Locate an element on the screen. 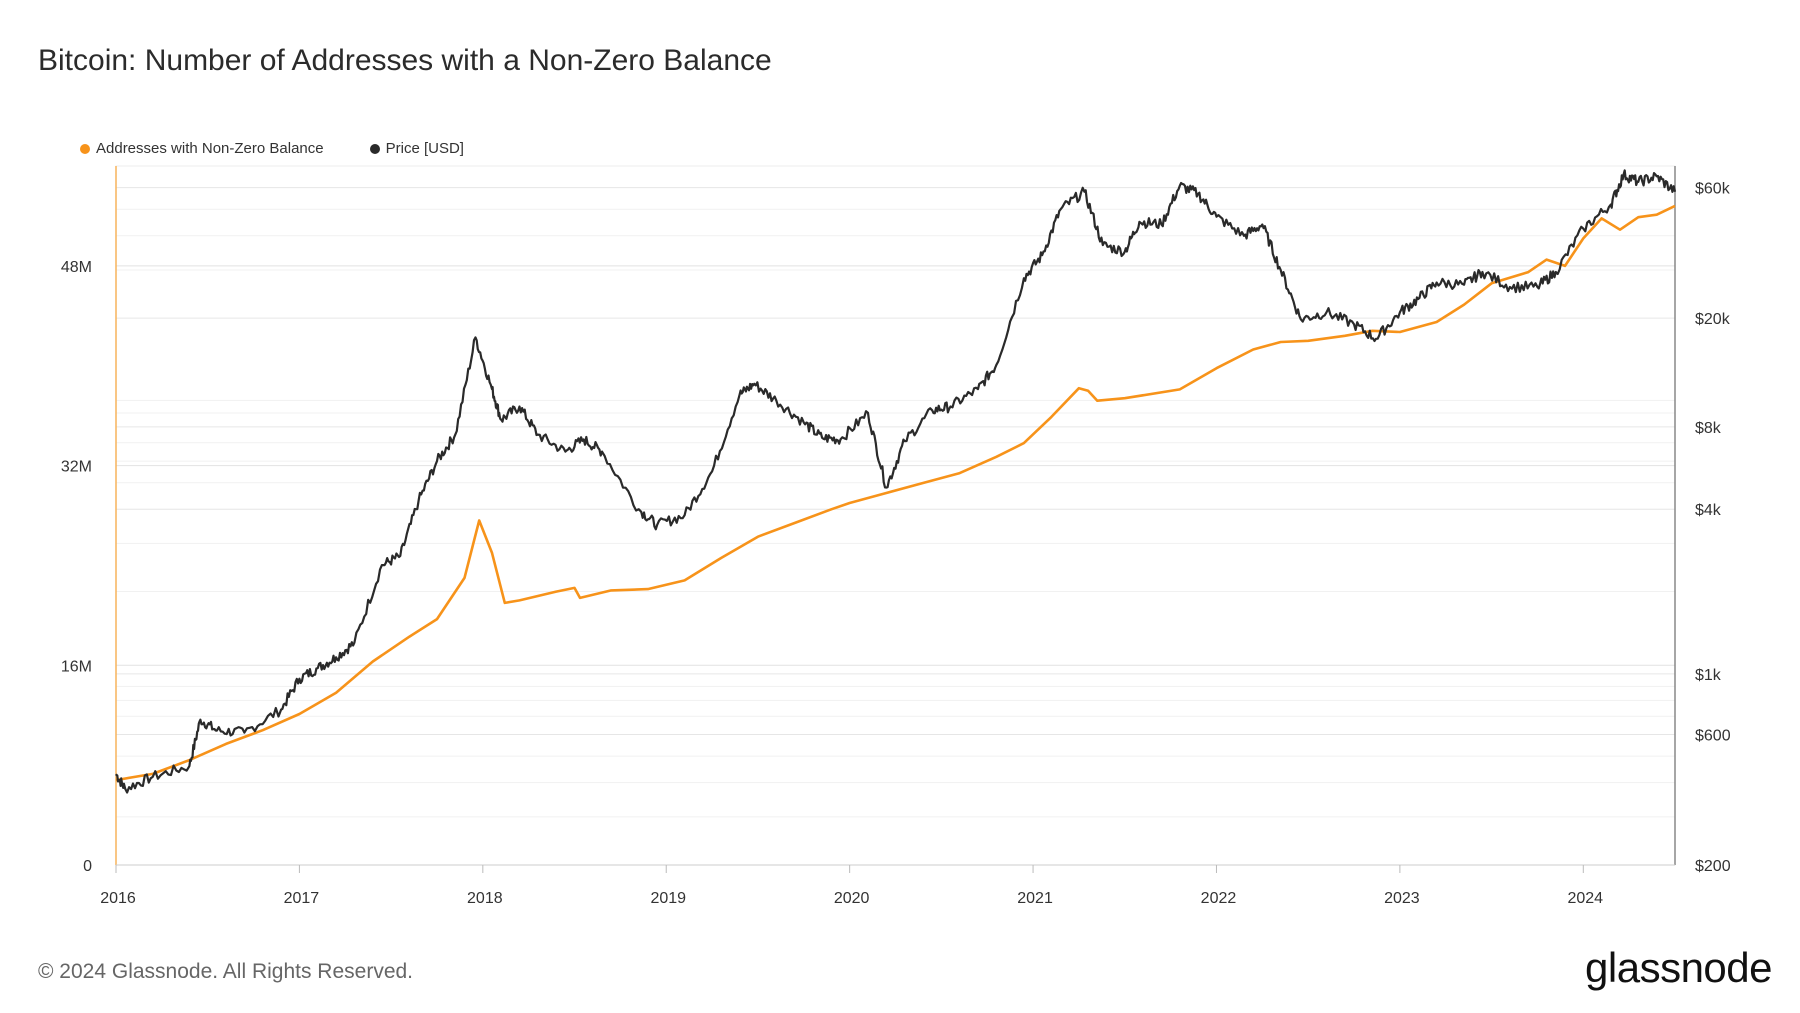  legend-dot-addresses is located at coordinates (85, 148).